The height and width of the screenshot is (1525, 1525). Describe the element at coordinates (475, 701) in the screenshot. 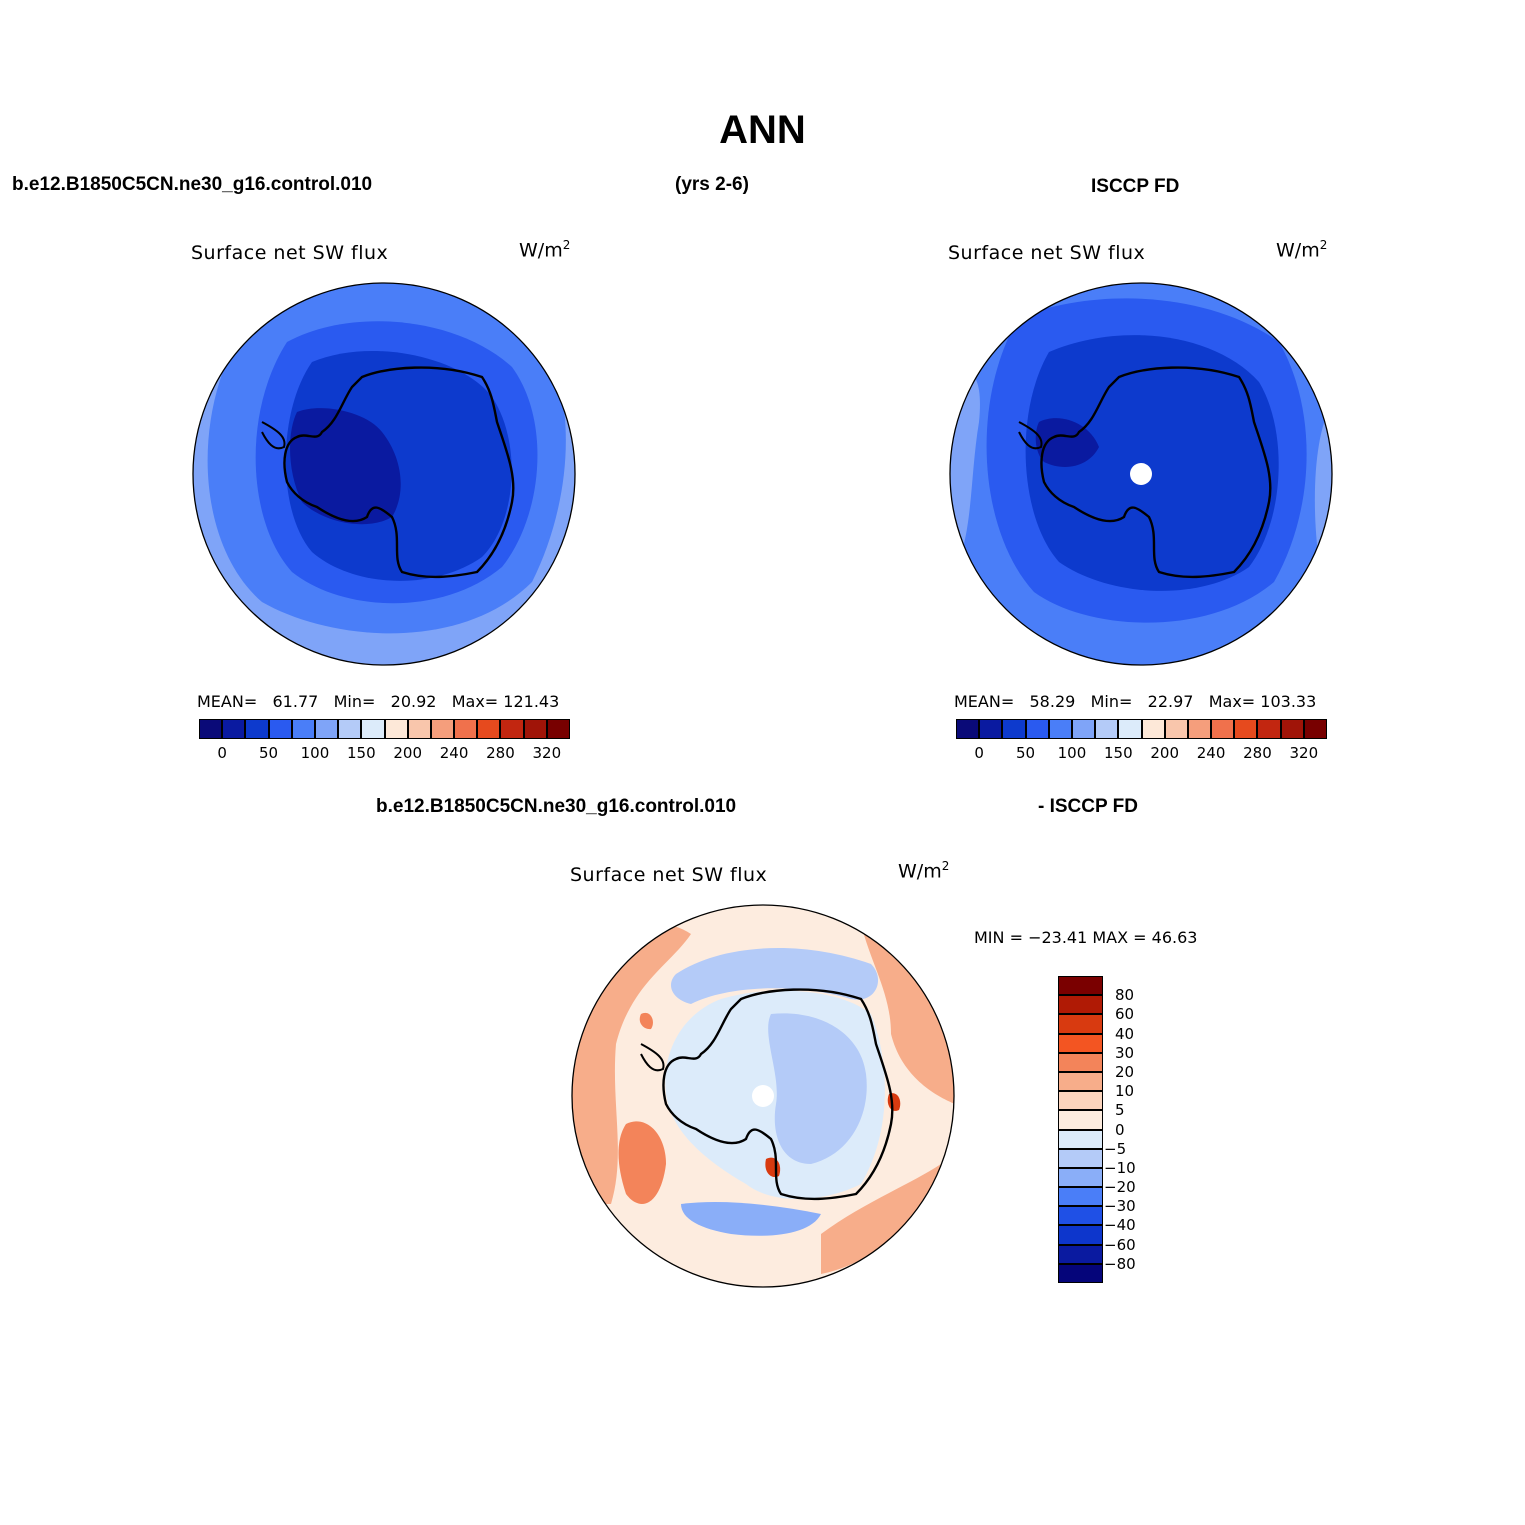

I see `panel1-max-label: Max=` at that location.